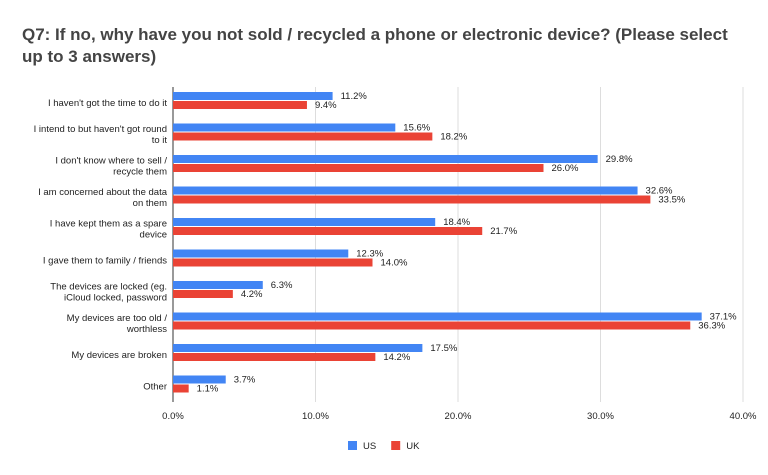 This screenshot has height=475, width=768. What do you see at coordinates (416, 128) in the screenshot?
I see `value-label: 15.6%` at bounding box center [416, 128].